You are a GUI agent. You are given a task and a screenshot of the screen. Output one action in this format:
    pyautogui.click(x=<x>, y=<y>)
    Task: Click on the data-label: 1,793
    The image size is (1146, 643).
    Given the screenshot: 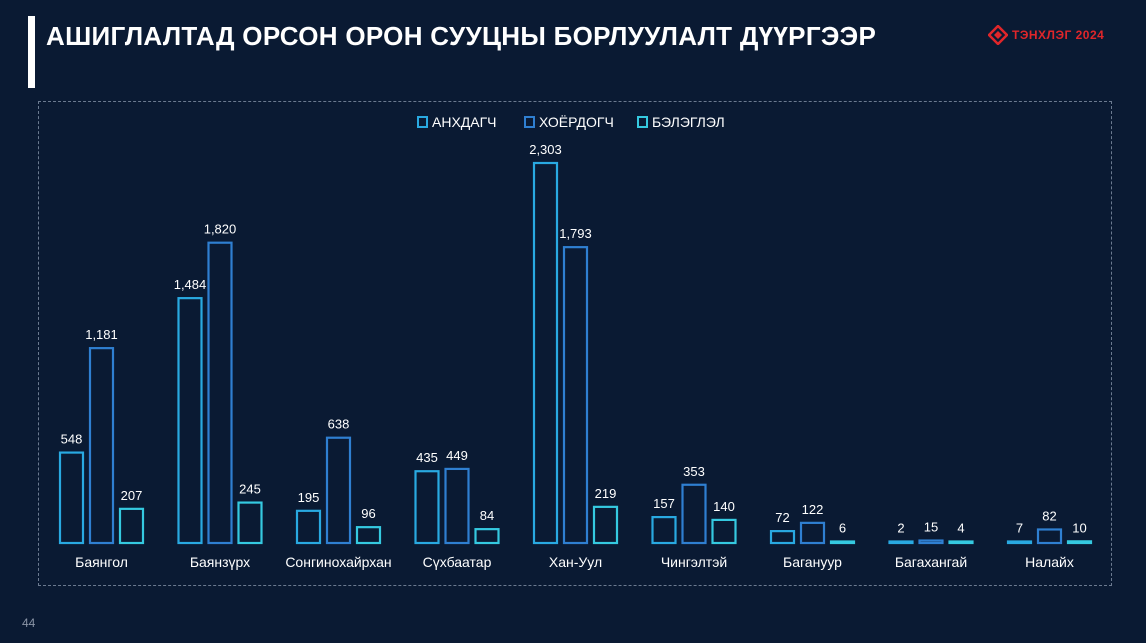 What is the action you would take?
    pyautogui.click(x=575, y=233)
    